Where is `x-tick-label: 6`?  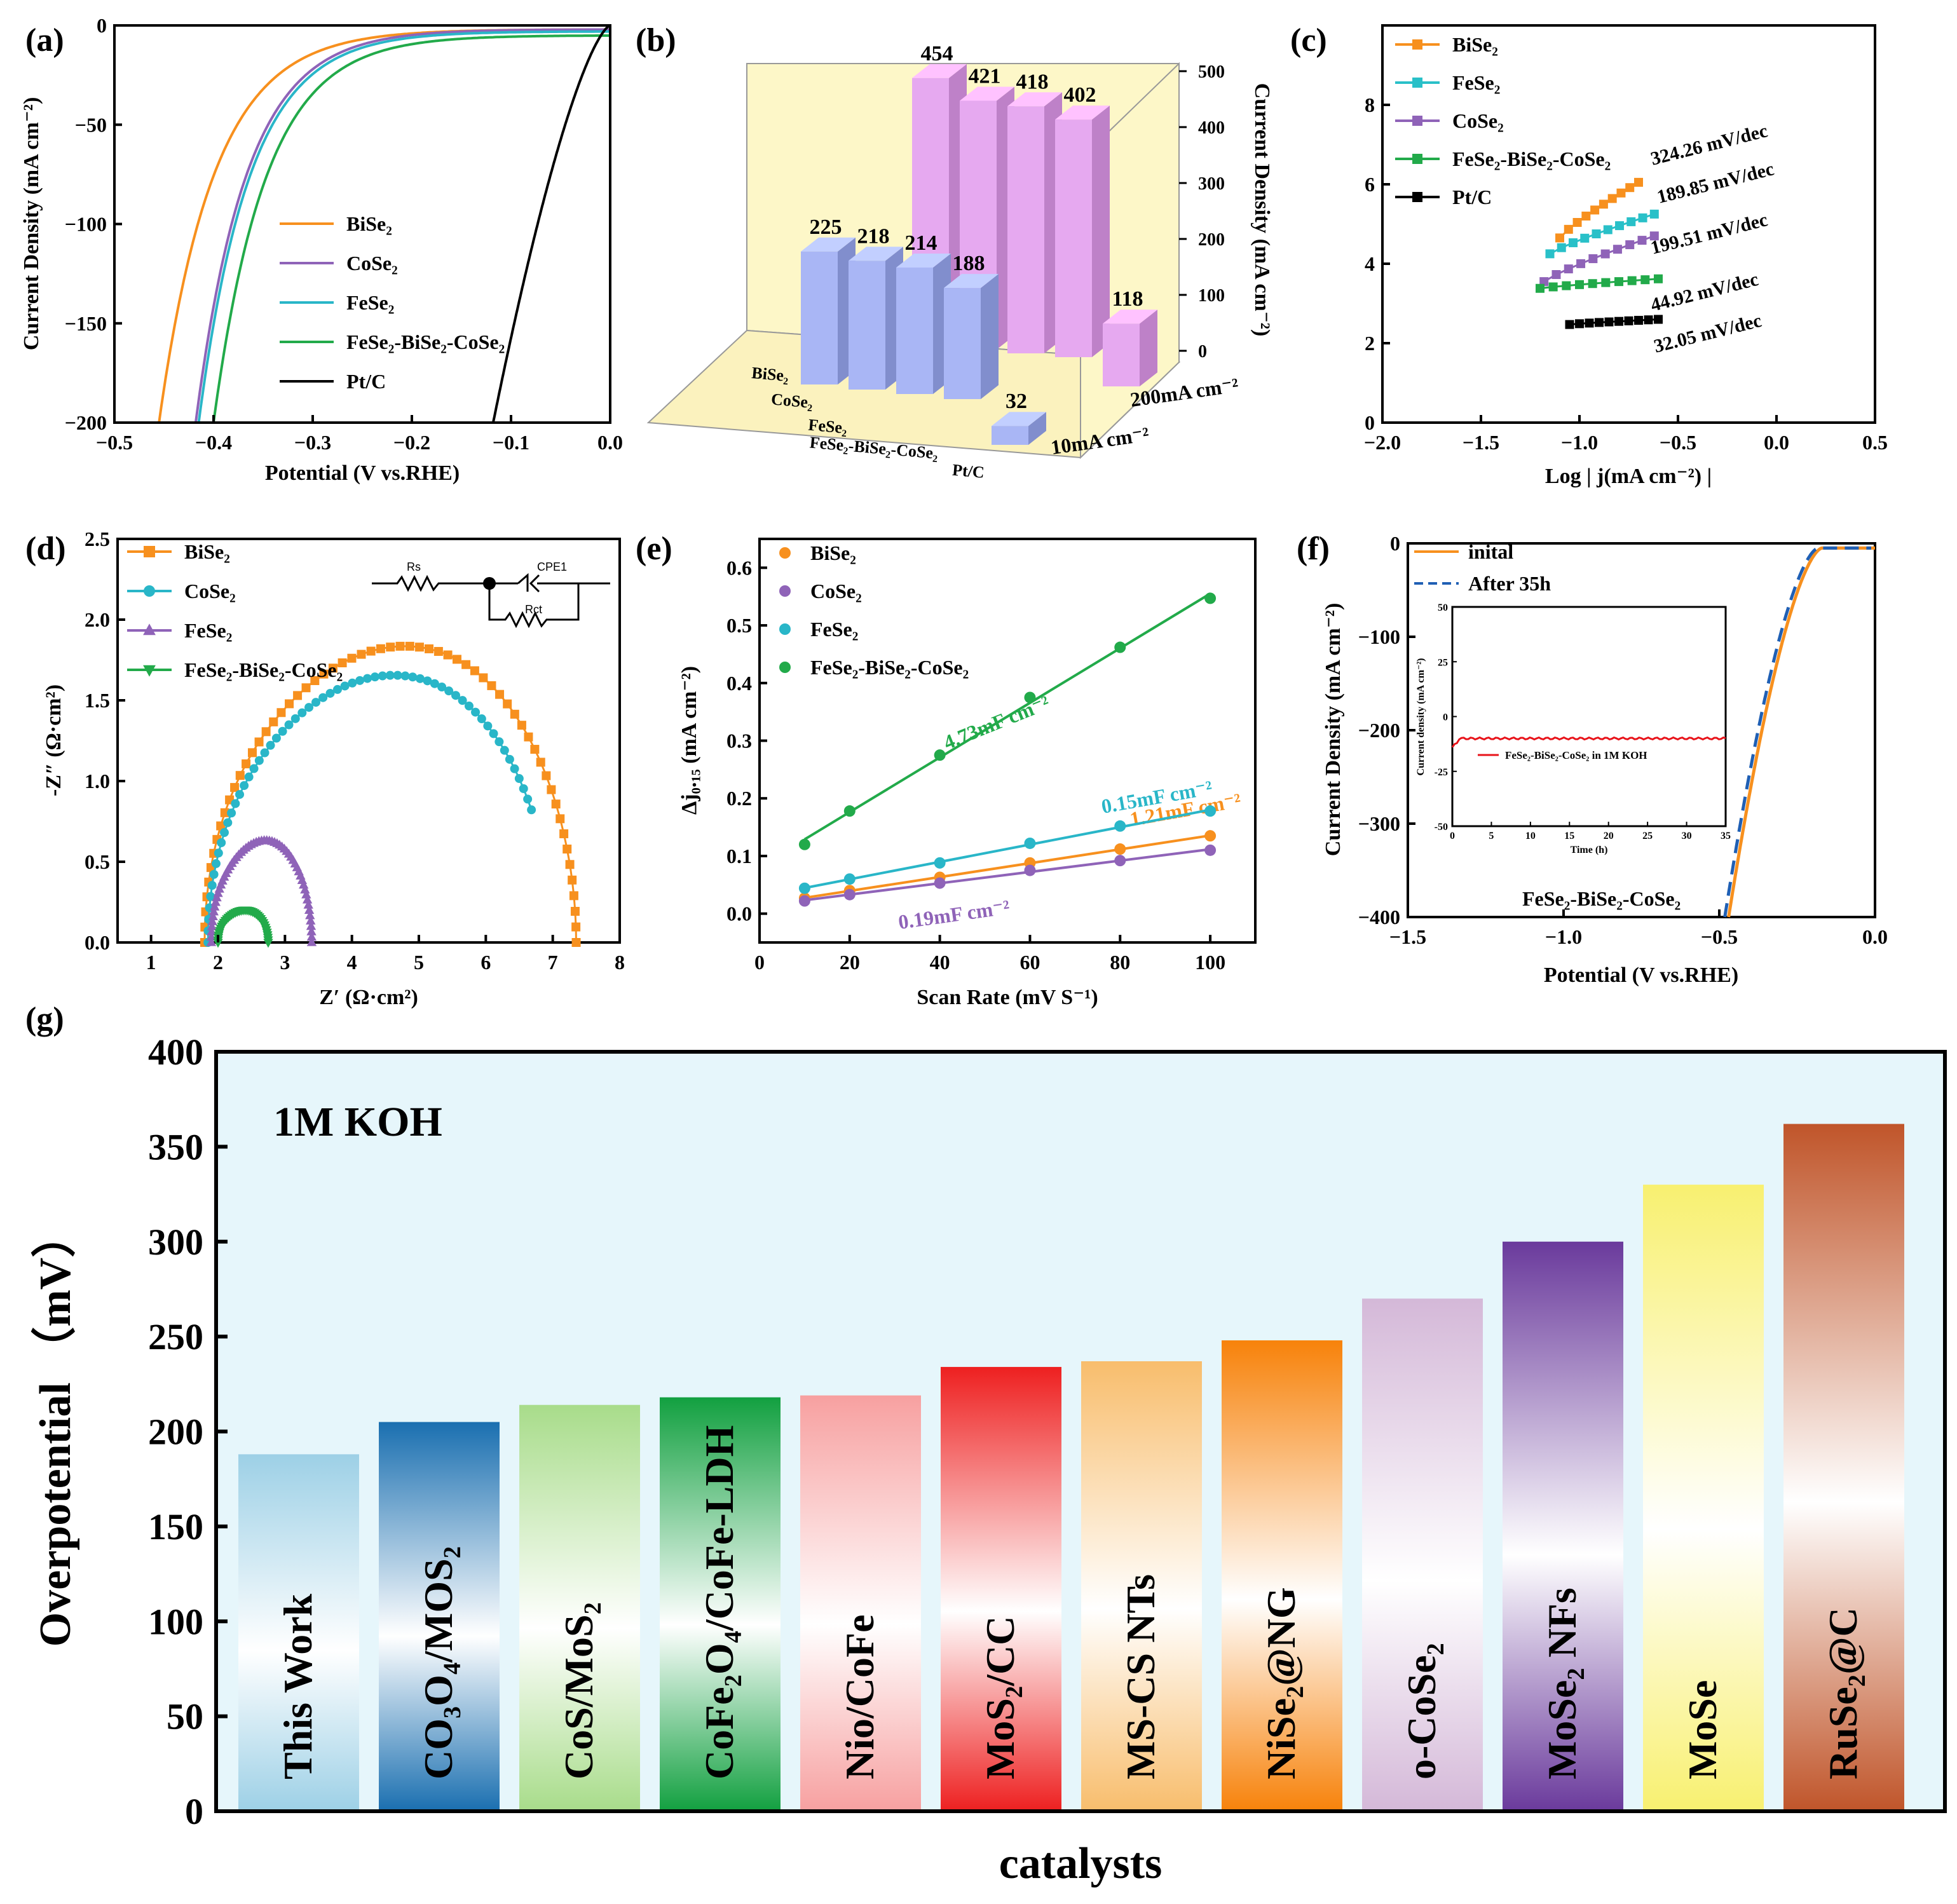
x-tick-label: 6 is located at coordinates (486, 962).